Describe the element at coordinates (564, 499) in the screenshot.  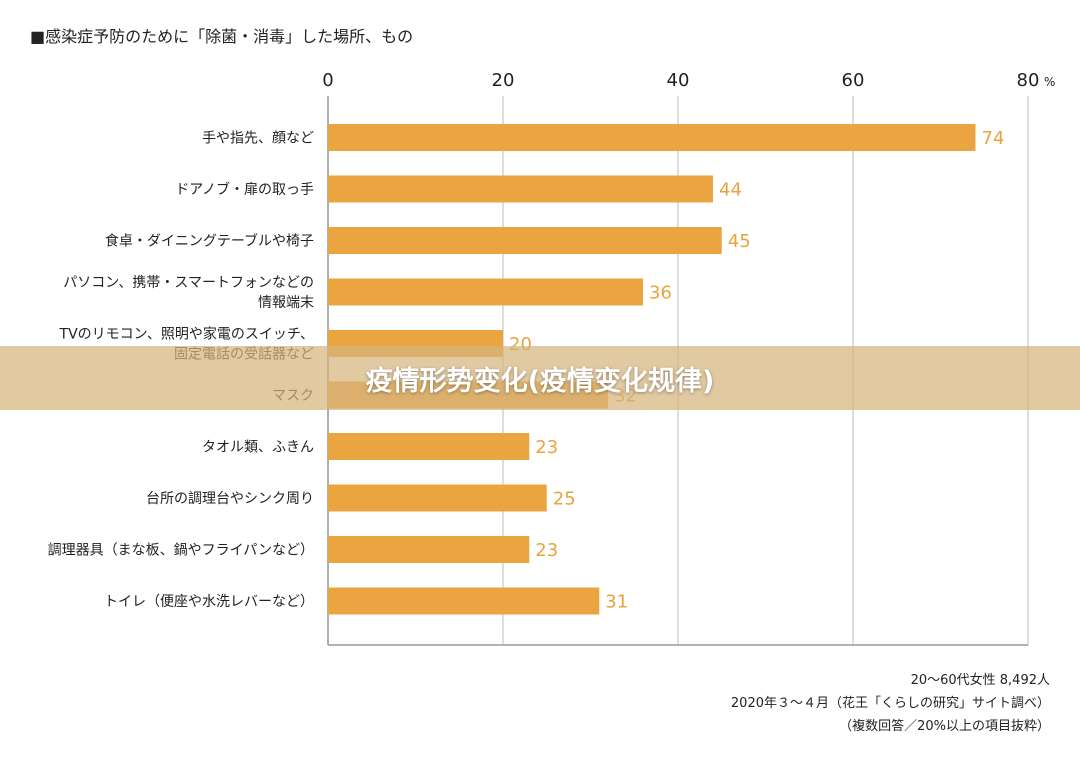
I see `data-label: 25` at that location.